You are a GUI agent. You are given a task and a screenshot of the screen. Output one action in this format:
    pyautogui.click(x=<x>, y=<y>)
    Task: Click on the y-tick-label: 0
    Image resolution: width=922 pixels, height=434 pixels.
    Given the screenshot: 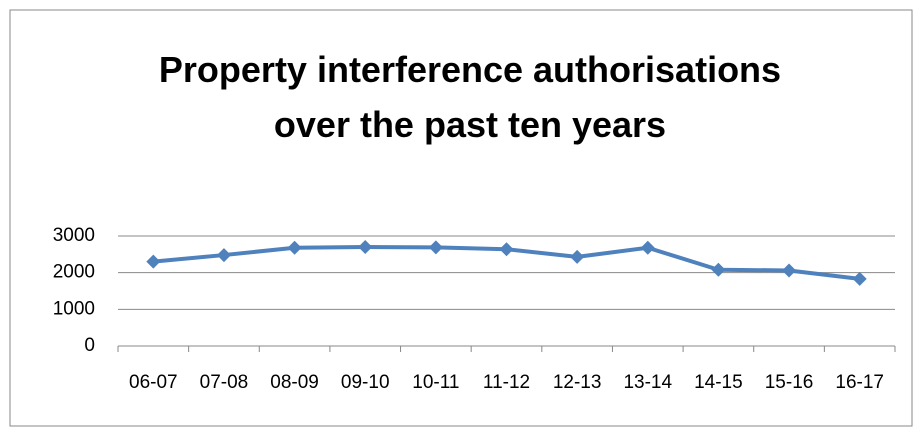 What is the action you would take?
    pyautogui.click(x=89, y=345)
    